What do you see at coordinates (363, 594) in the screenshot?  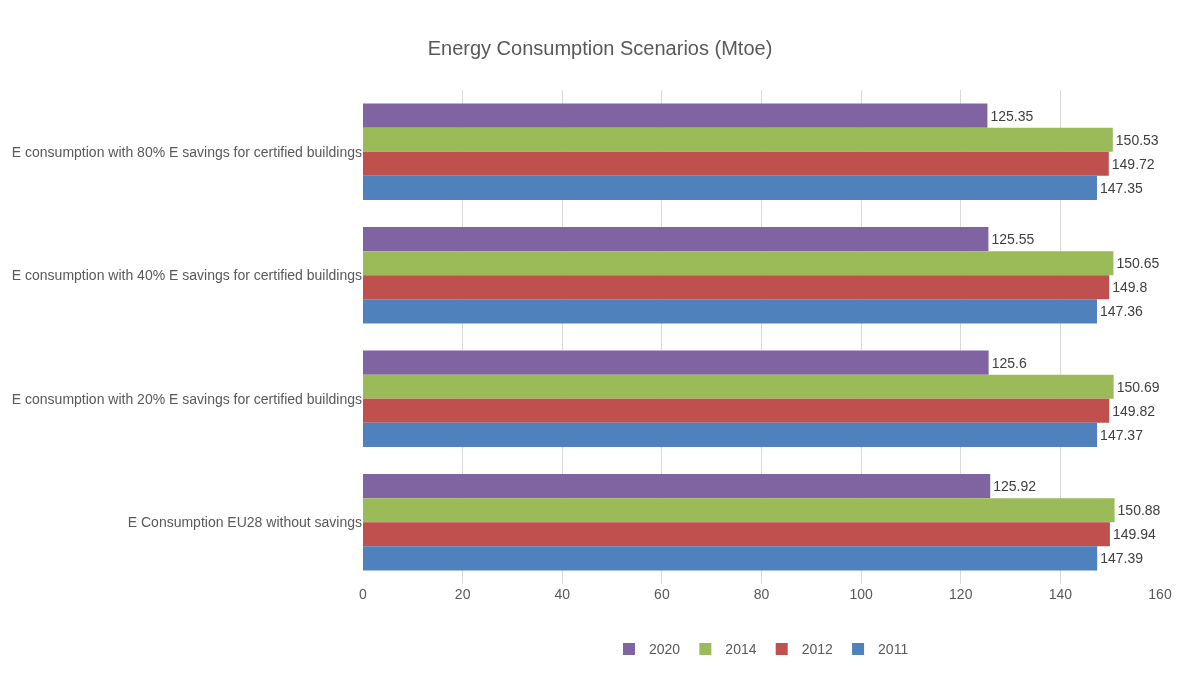 I see `x-tick-label: 0` at bounding box center [363, 594].